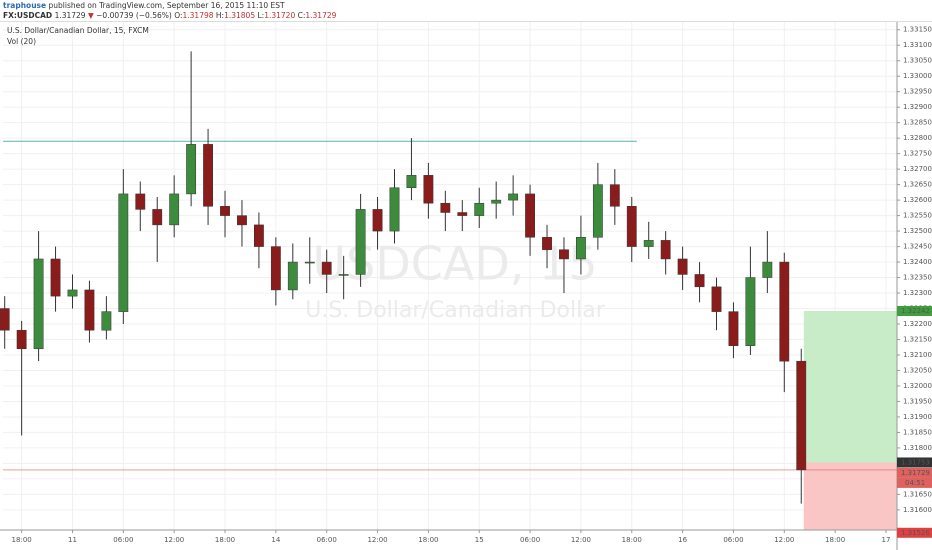  I want to click on y-tick-label: 1.33000, so click(917, 76).